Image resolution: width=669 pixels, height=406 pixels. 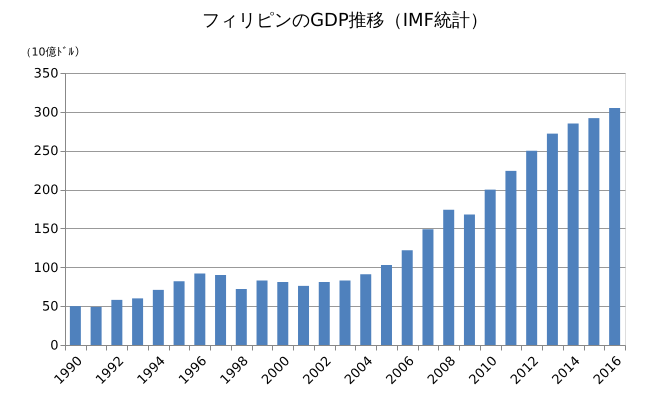 What do you see at coordinates (46, 112) in the screenshot?
I see `y-tick-label: 300` at bounding box center [46, 112].